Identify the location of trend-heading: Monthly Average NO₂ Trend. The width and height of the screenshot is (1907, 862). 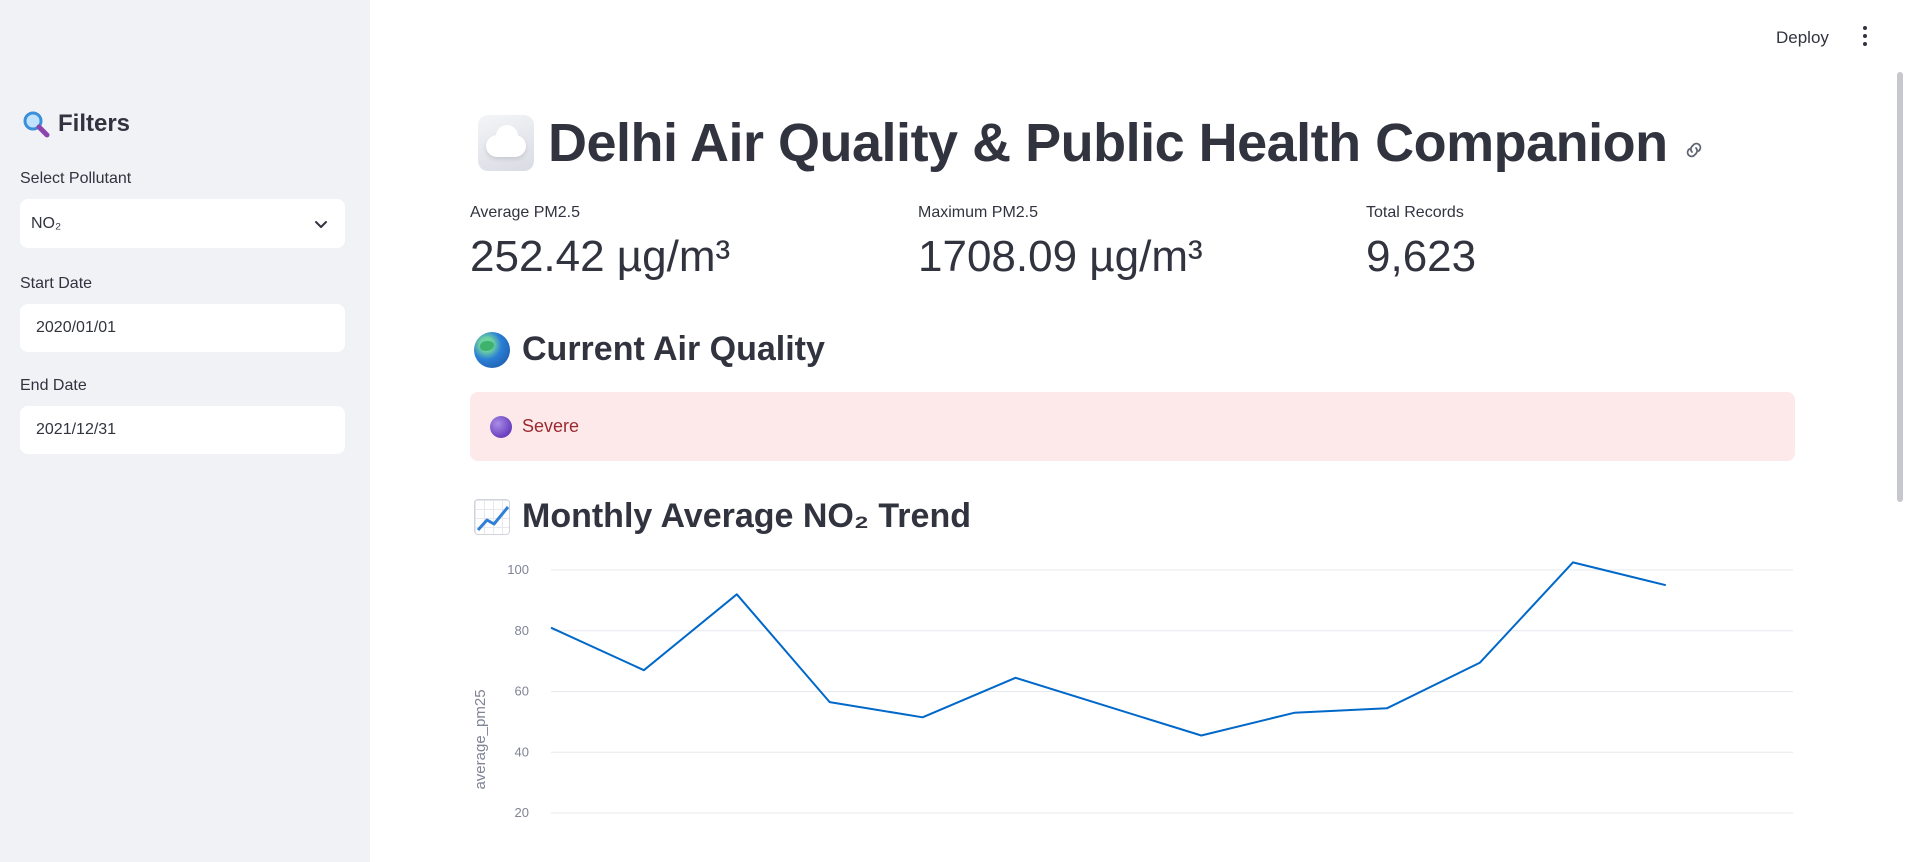
(722, 516).